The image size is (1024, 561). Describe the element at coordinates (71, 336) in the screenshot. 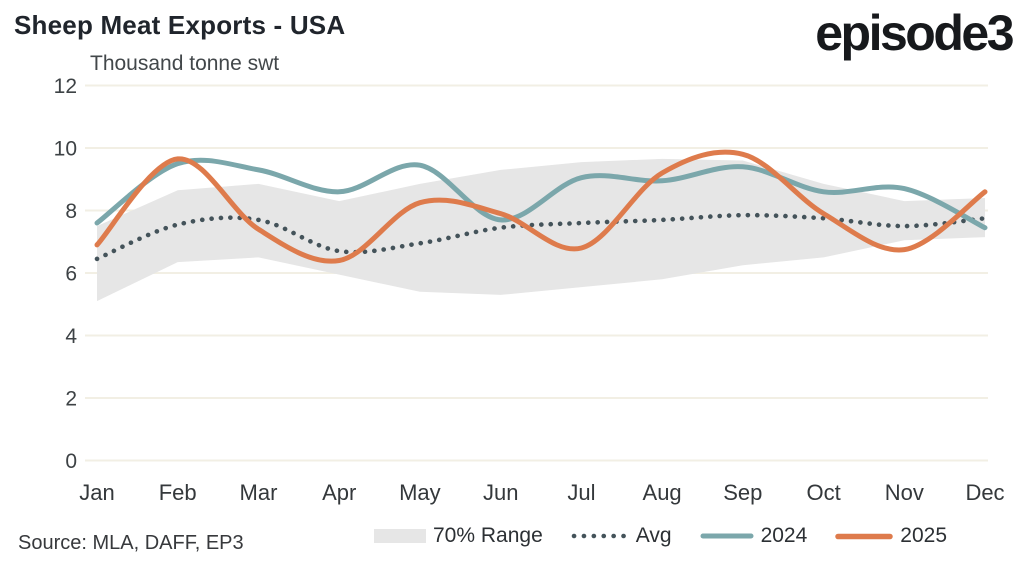

I see `y-tick-label: 4` at that location.